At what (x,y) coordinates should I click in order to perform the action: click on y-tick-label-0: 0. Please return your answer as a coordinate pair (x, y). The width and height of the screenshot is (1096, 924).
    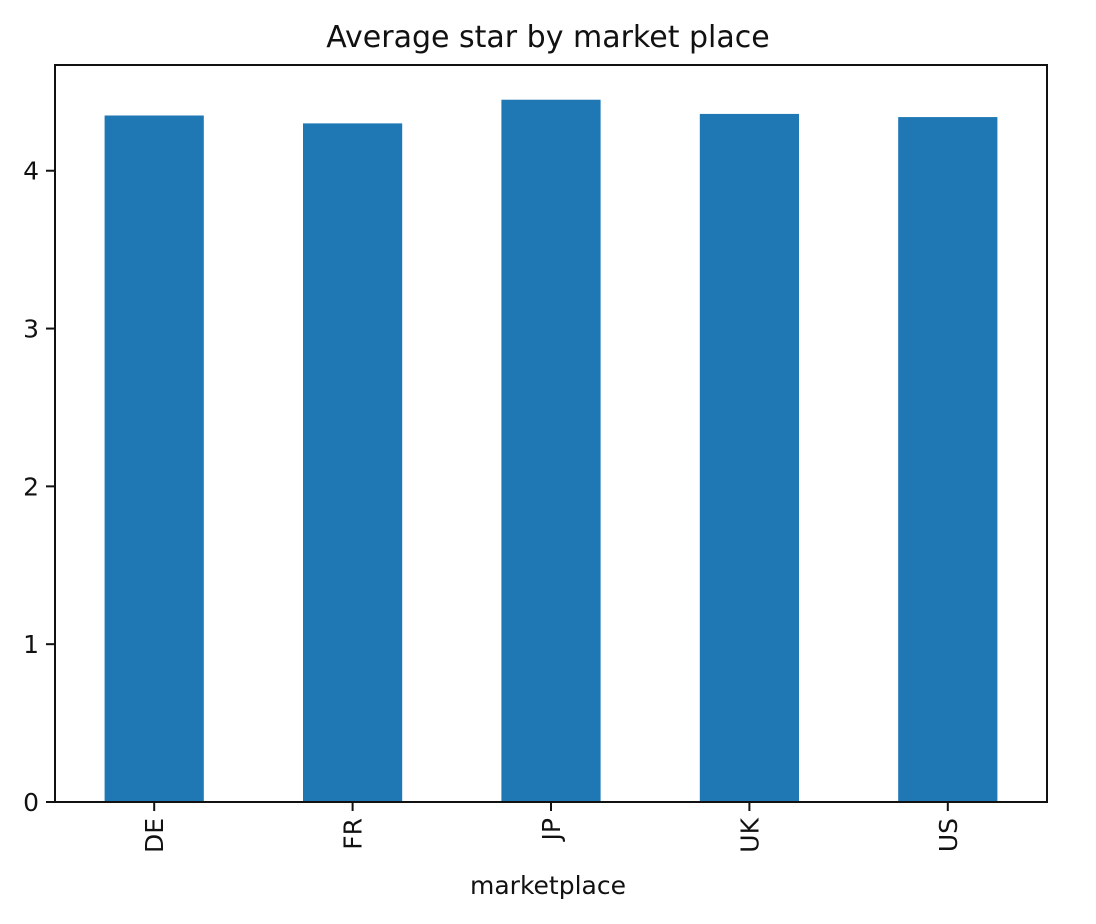
    Looking at the image, I should click on (31, 802).